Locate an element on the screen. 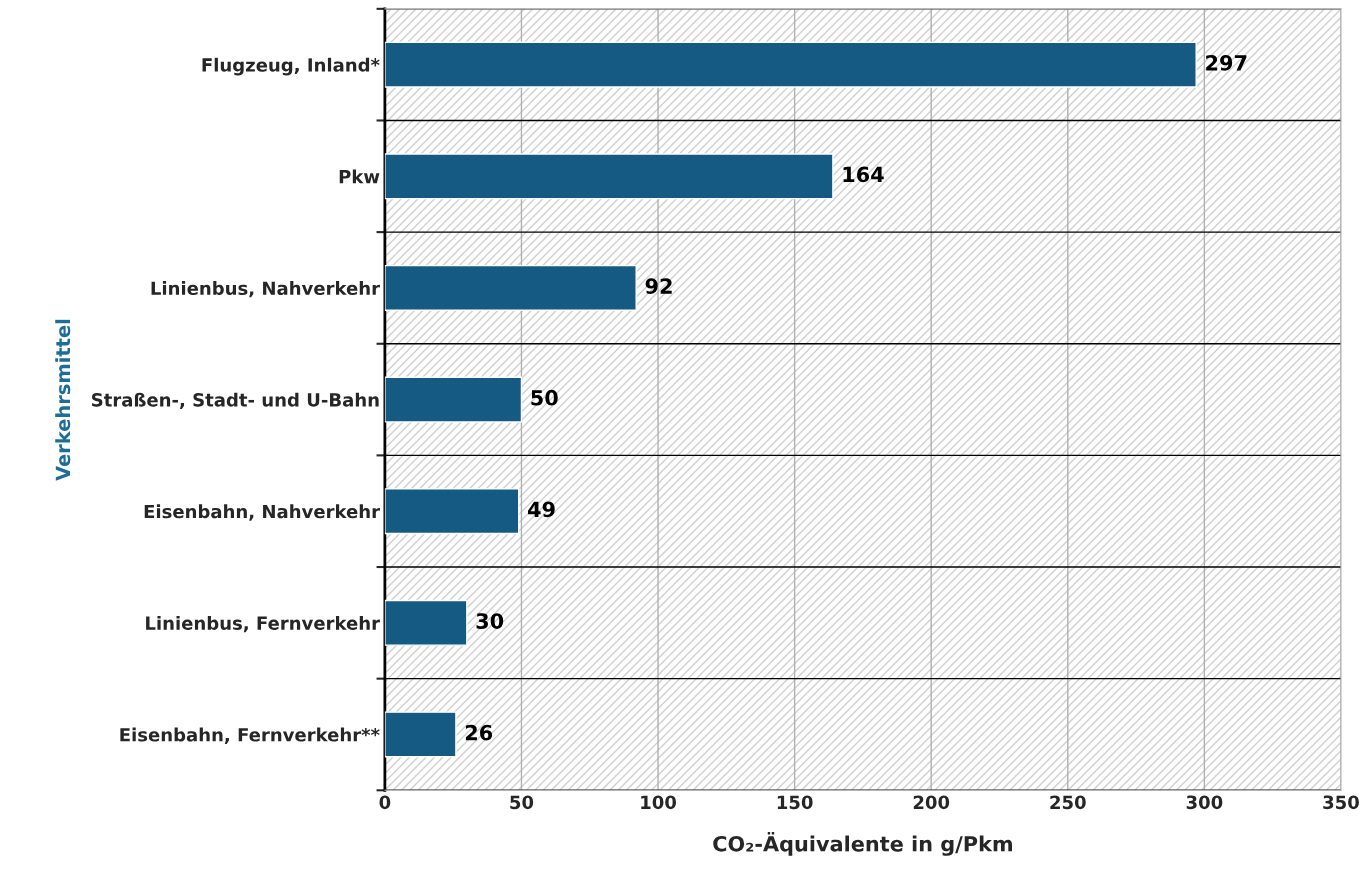 The width and height of the screenshot is (1360, 884). data-label: 92 is located at coordinates (658, 286).